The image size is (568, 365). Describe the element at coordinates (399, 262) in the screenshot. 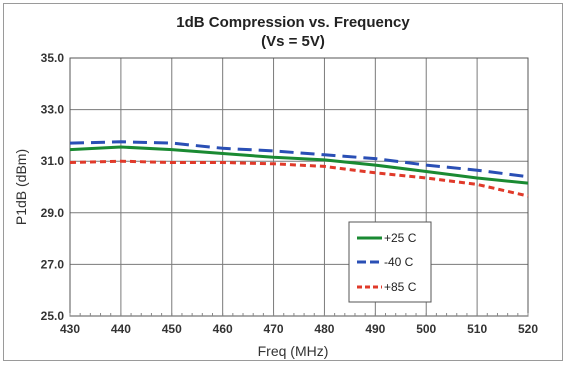

I see `legend-label-series-1: -40 C` at that location.